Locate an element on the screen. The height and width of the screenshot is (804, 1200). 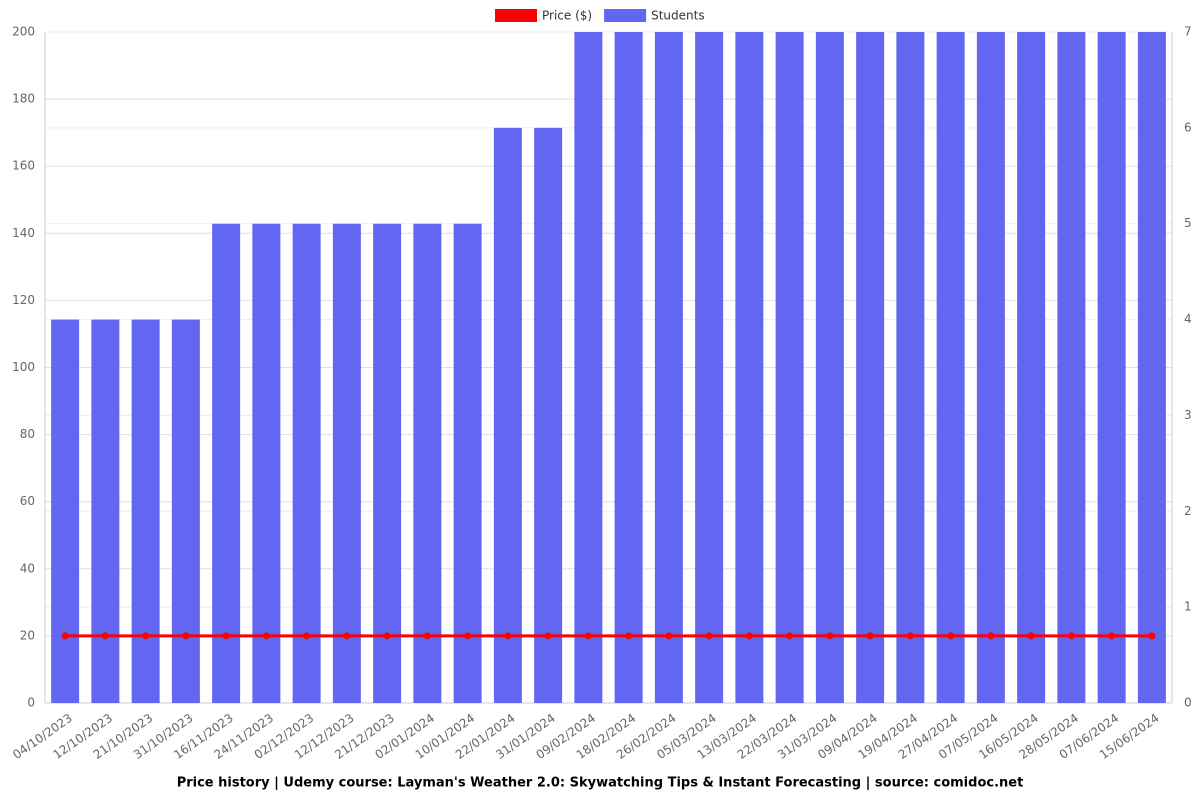
legend-label: Students is located at coordinates (678, 16).